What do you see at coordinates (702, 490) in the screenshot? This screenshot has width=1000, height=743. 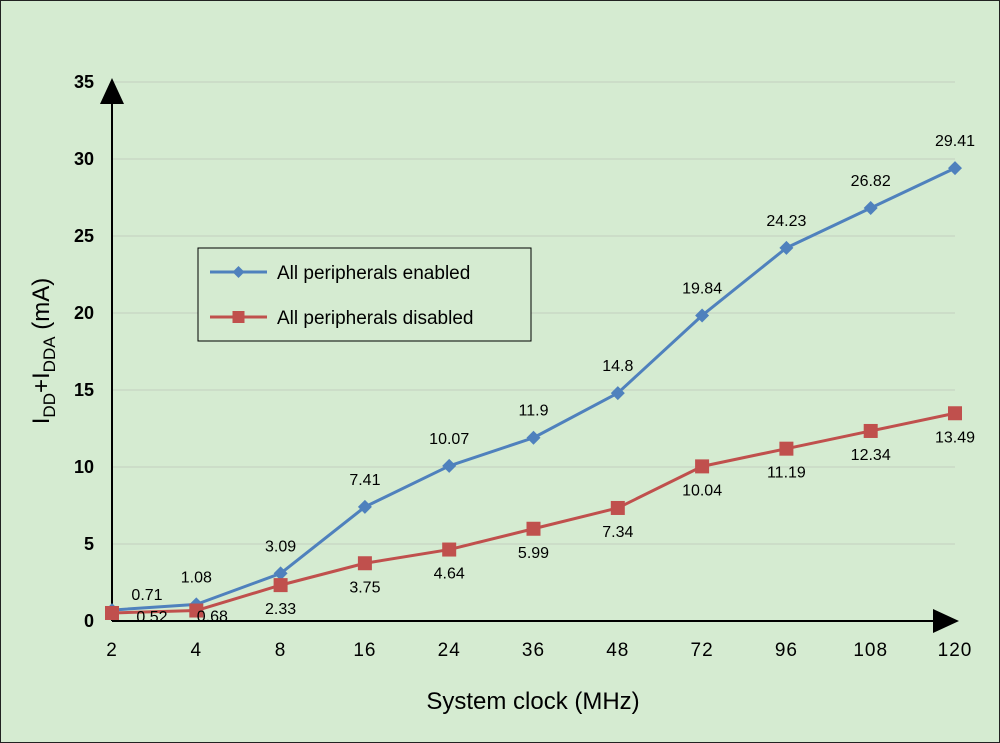 I see `data-label-disabled: 10.04` at bounding box center [702, 490].